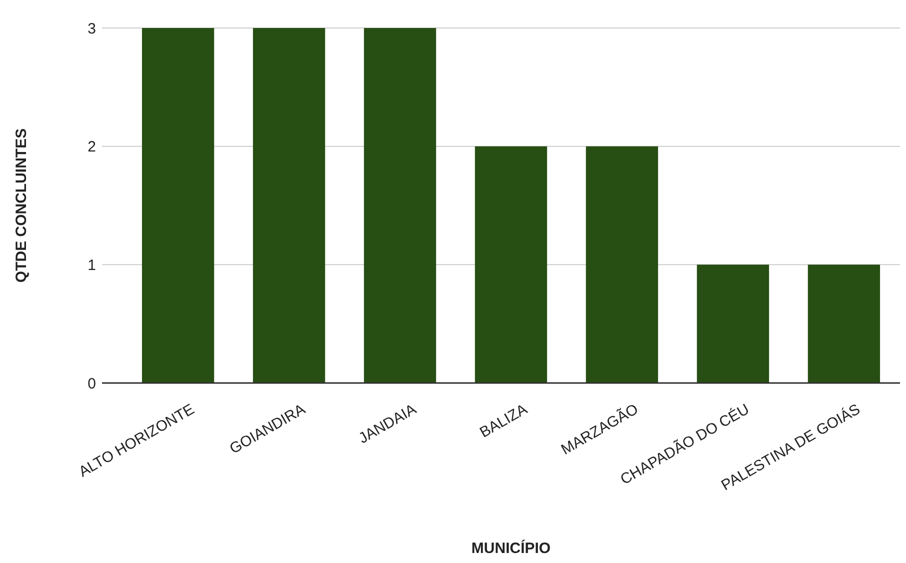 This screenshot has height=563, width=906. What do you see at coordinates (92, 383) in the screenshot?
I see `y-tick-label: 0` at bounding box center [92, 383].